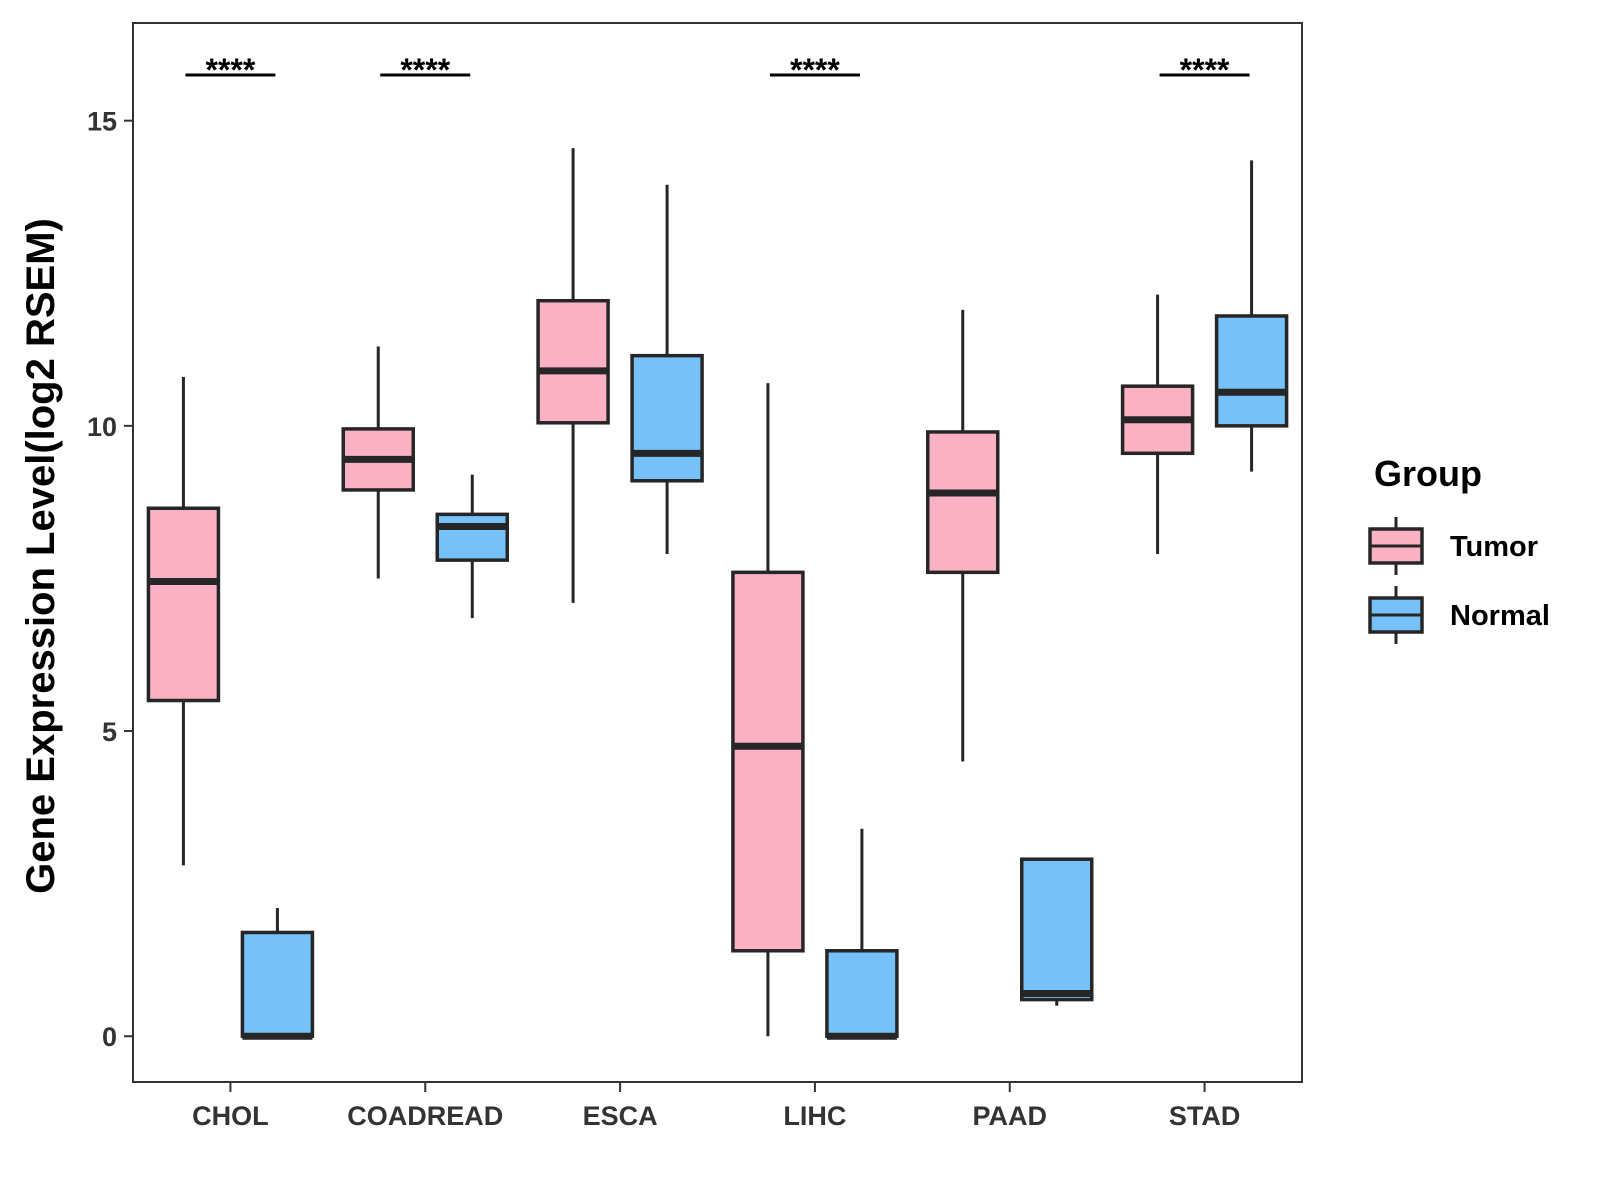  Describe the element at coordinates (378, 462) in the screenshot. I see `box-tumor-coadread` at that location.